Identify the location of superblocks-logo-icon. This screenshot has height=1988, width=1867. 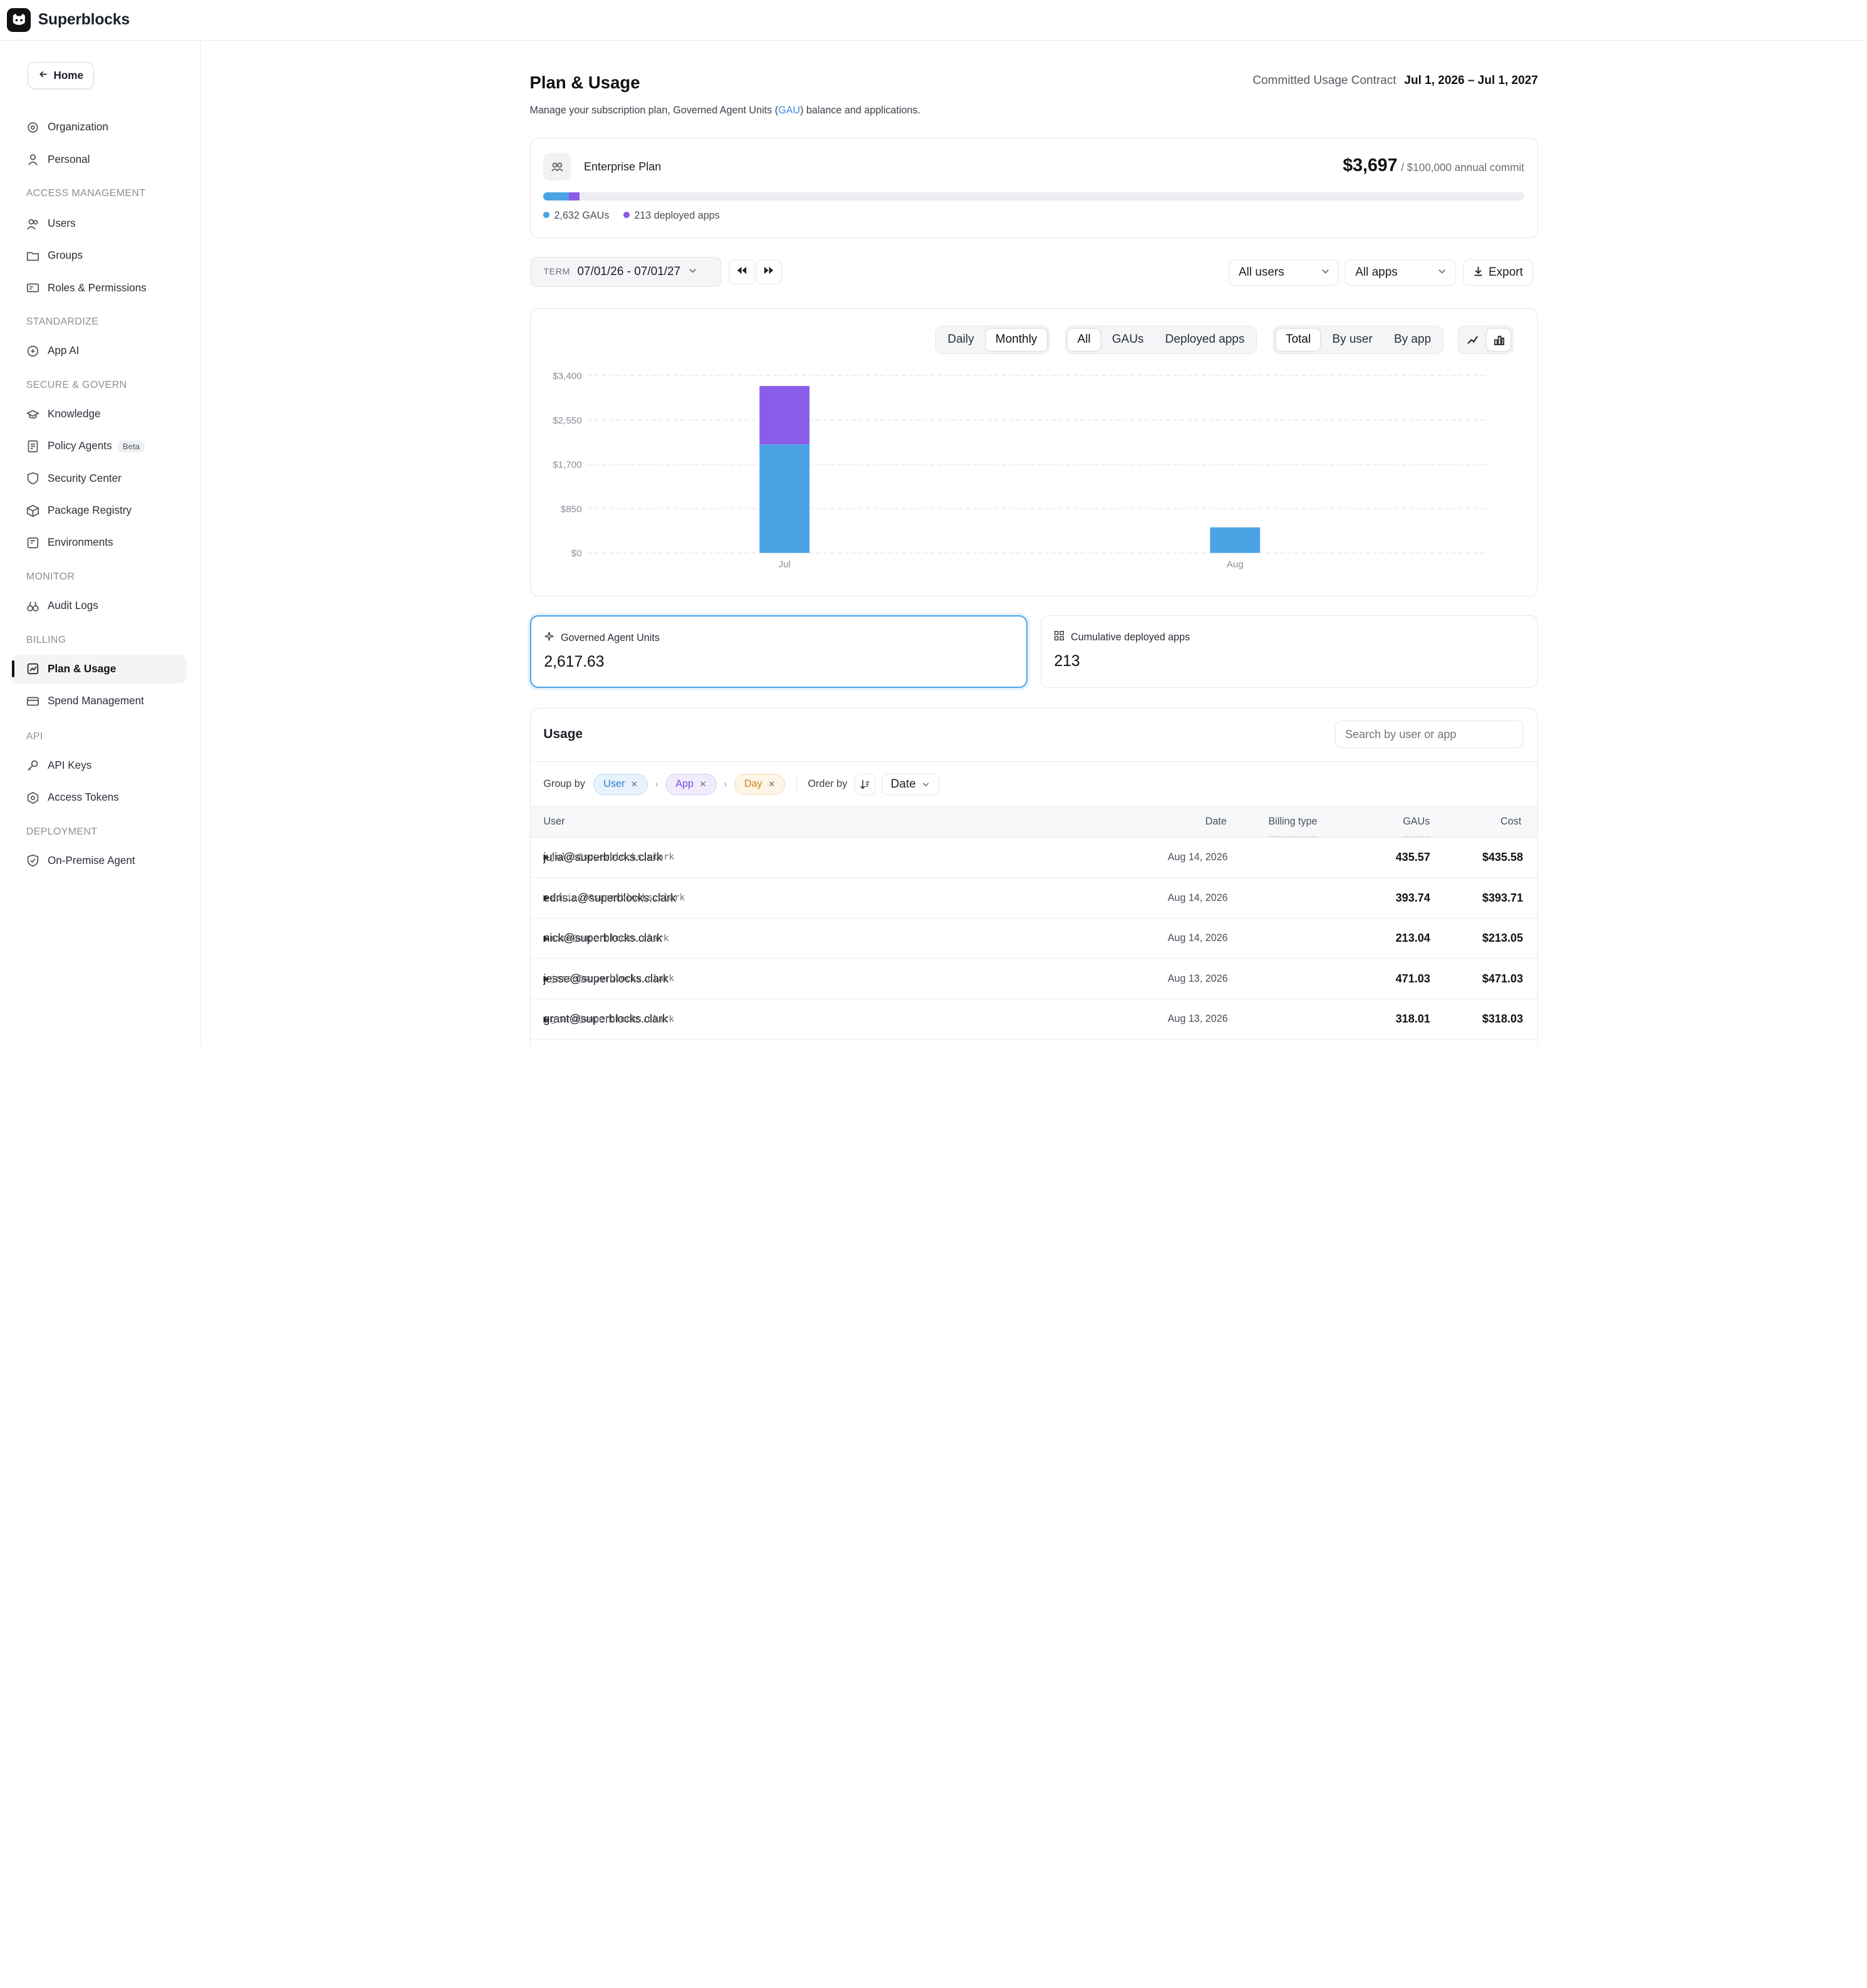
(19, 20).